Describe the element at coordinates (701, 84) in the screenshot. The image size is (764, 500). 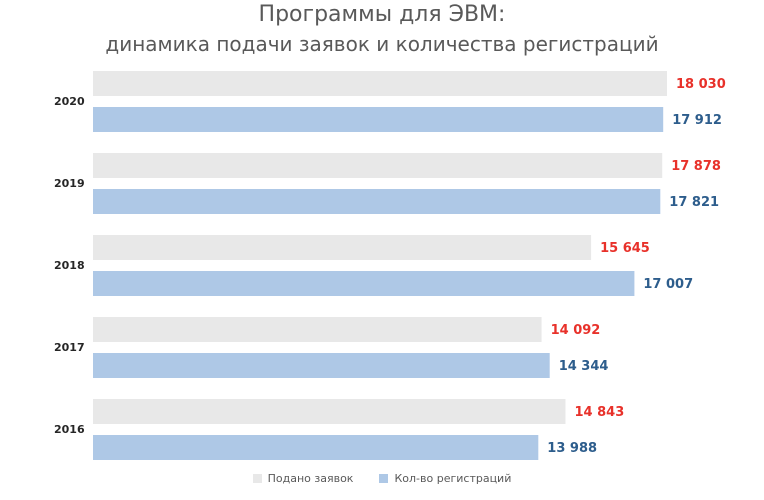
I see `data-label-applications: 18 030` at that location.